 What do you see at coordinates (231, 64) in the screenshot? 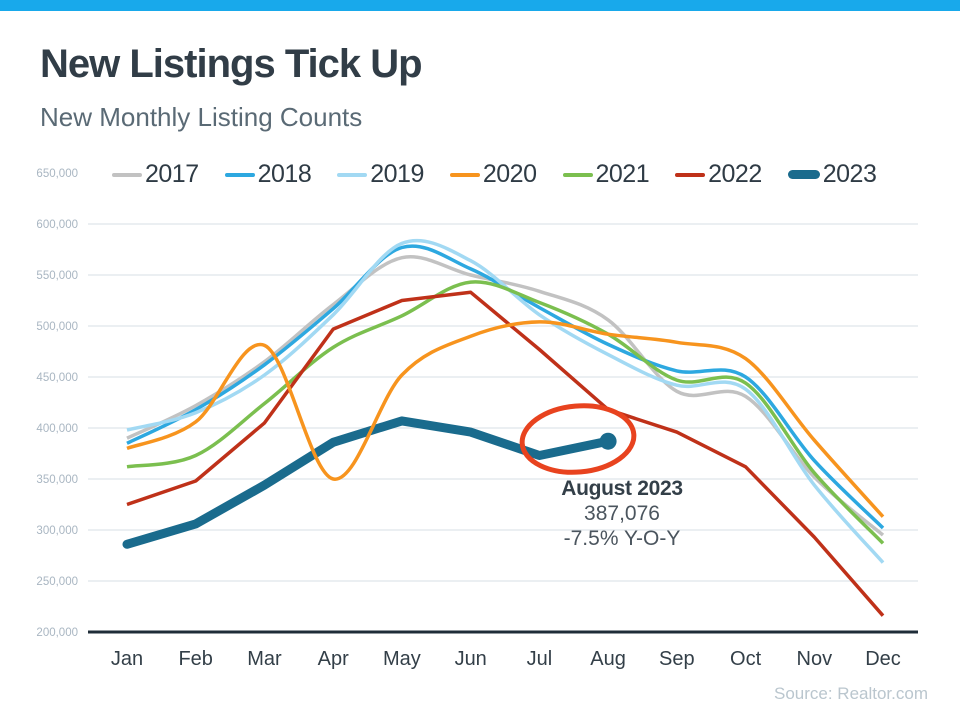
I see `page-title: New Listings Tick Up` at bounding box center [231, 64].